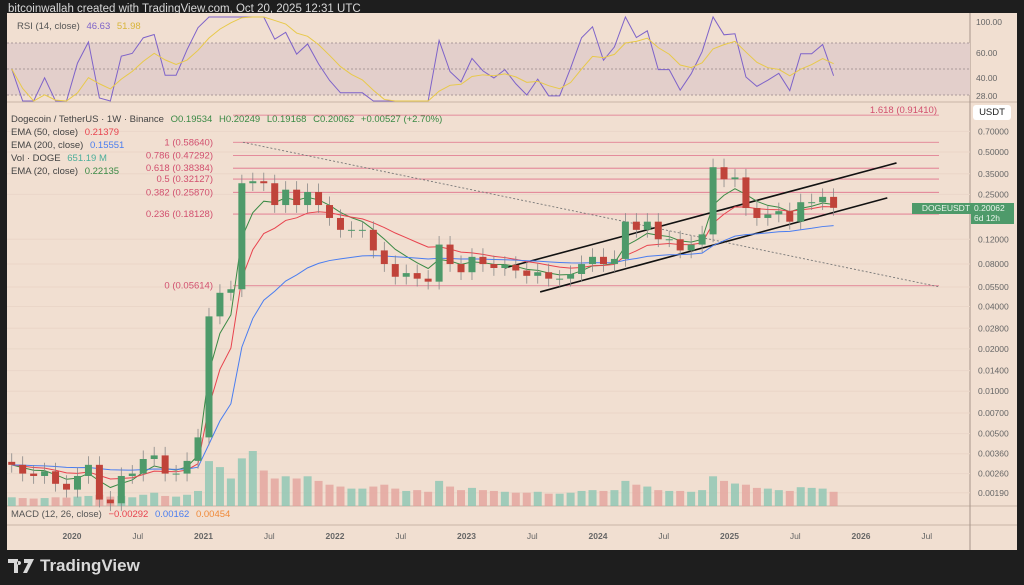  I want to click on close-value: C0.20062, so click(334, 119).